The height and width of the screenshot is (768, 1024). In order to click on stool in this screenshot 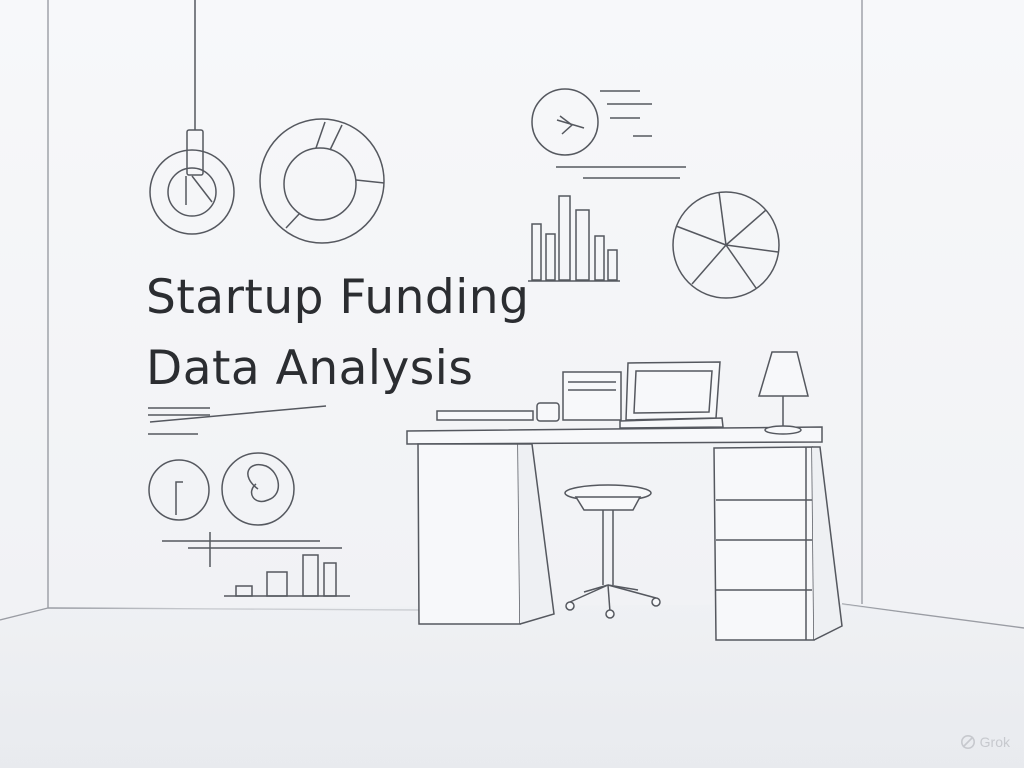, I will do `click(612, 551)`.